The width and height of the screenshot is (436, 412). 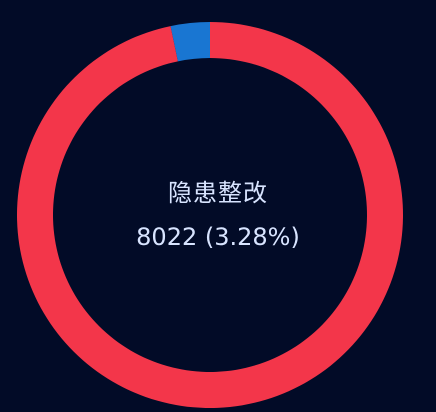 I want to click on center-value: 8022 (3.28%), so click(x=218, y=237).